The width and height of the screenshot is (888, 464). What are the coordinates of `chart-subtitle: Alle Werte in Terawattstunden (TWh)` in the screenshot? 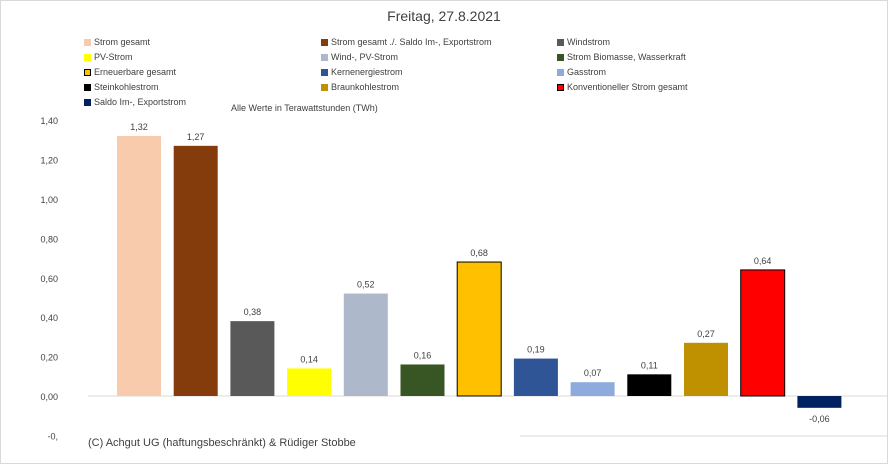 It's located at (304, 108).